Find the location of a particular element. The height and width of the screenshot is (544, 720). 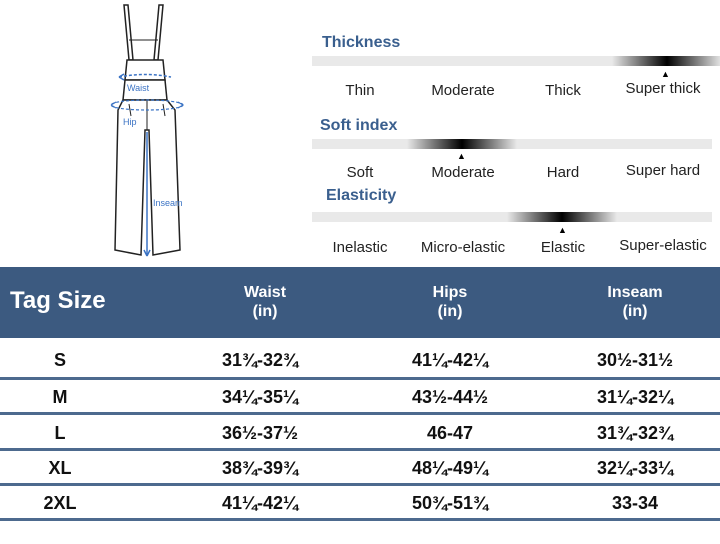

elasticity-title: Elasticity is located at coordinates (361, 195).